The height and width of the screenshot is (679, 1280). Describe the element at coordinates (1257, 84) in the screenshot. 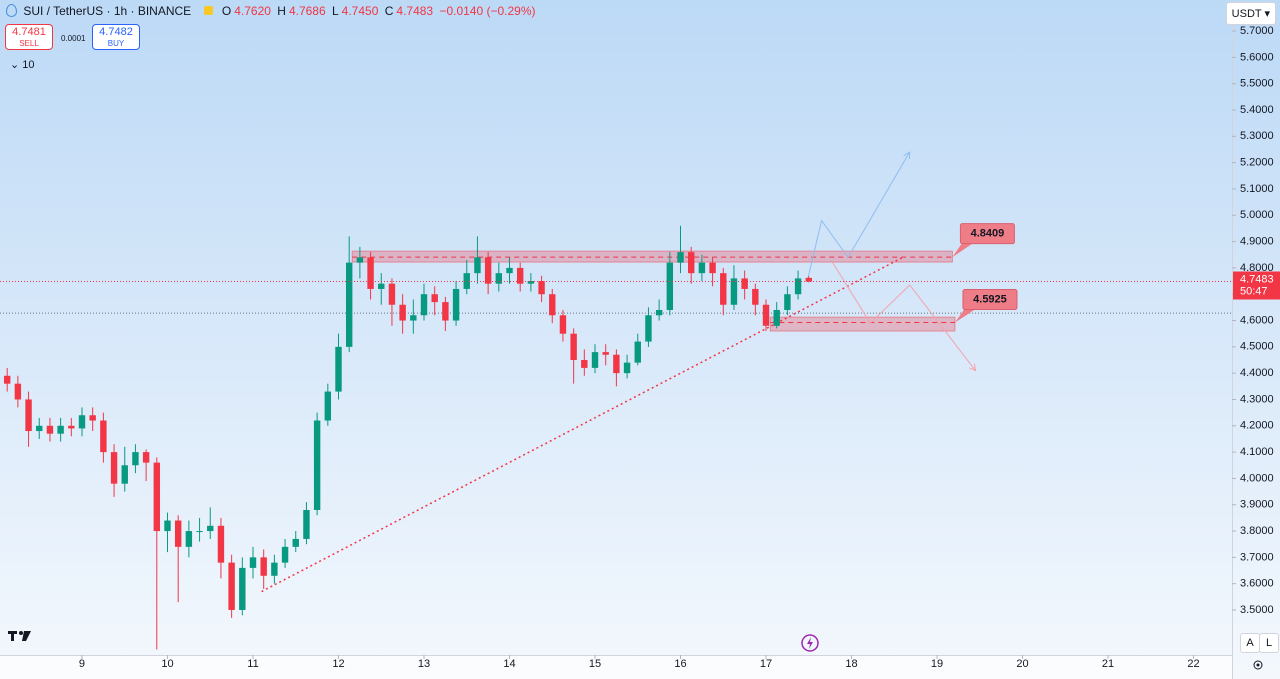

I see `y-tick-label: 5.5000` at that location.